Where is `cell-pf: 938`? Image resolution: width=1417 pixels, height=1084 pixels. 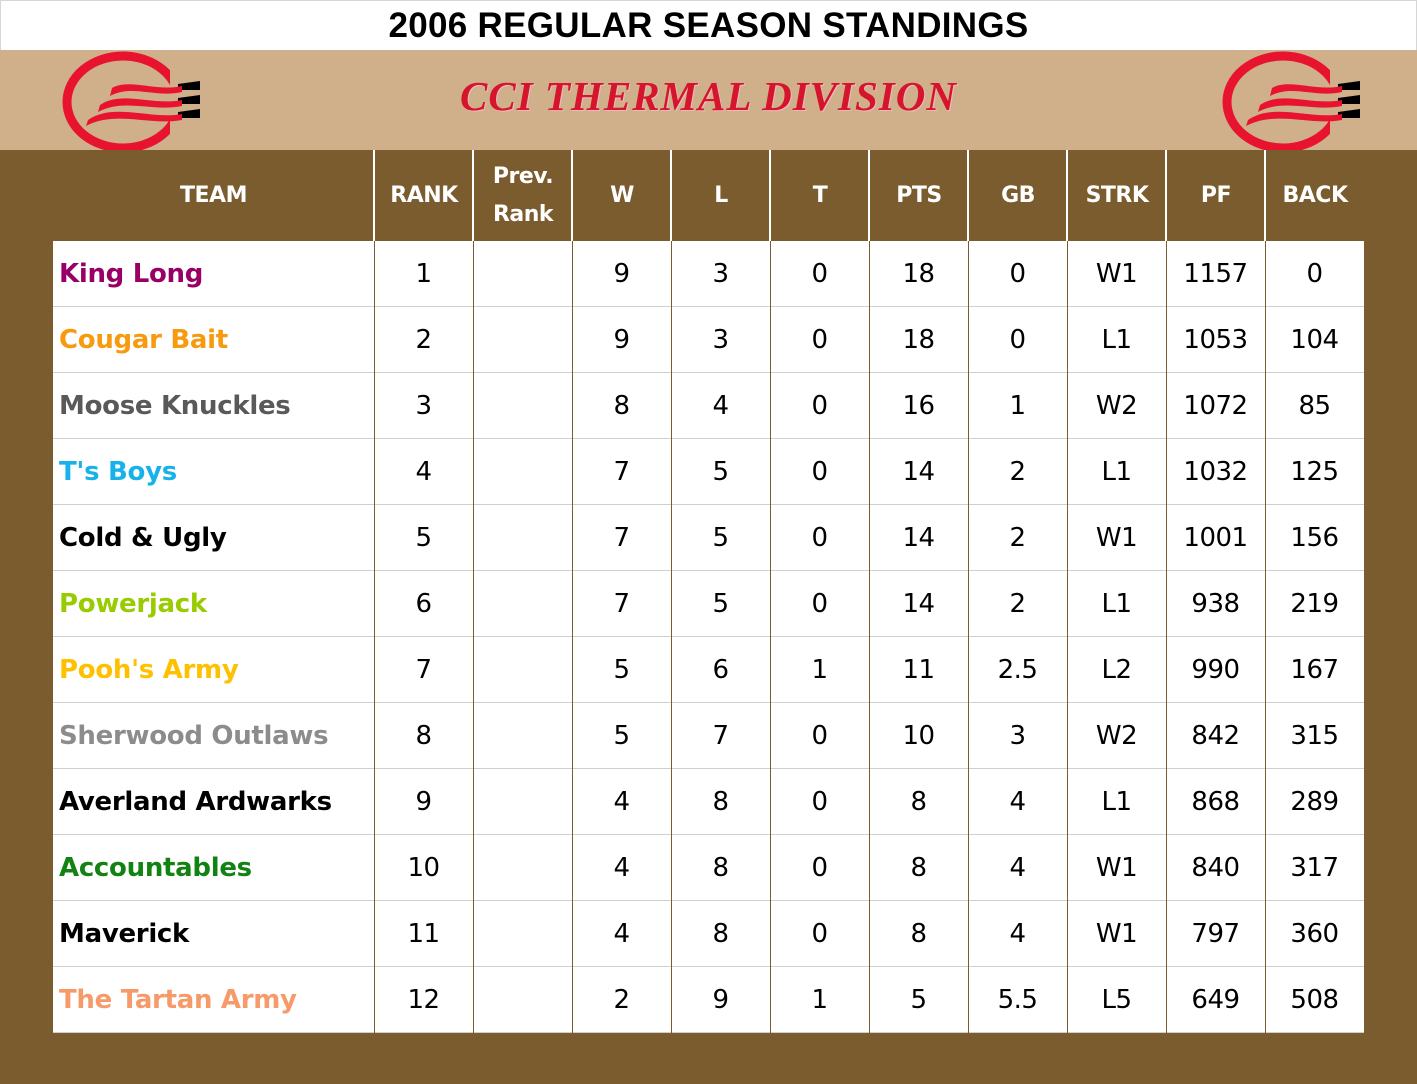 cell-pf: 938 is located at coordinates (1215, 604).